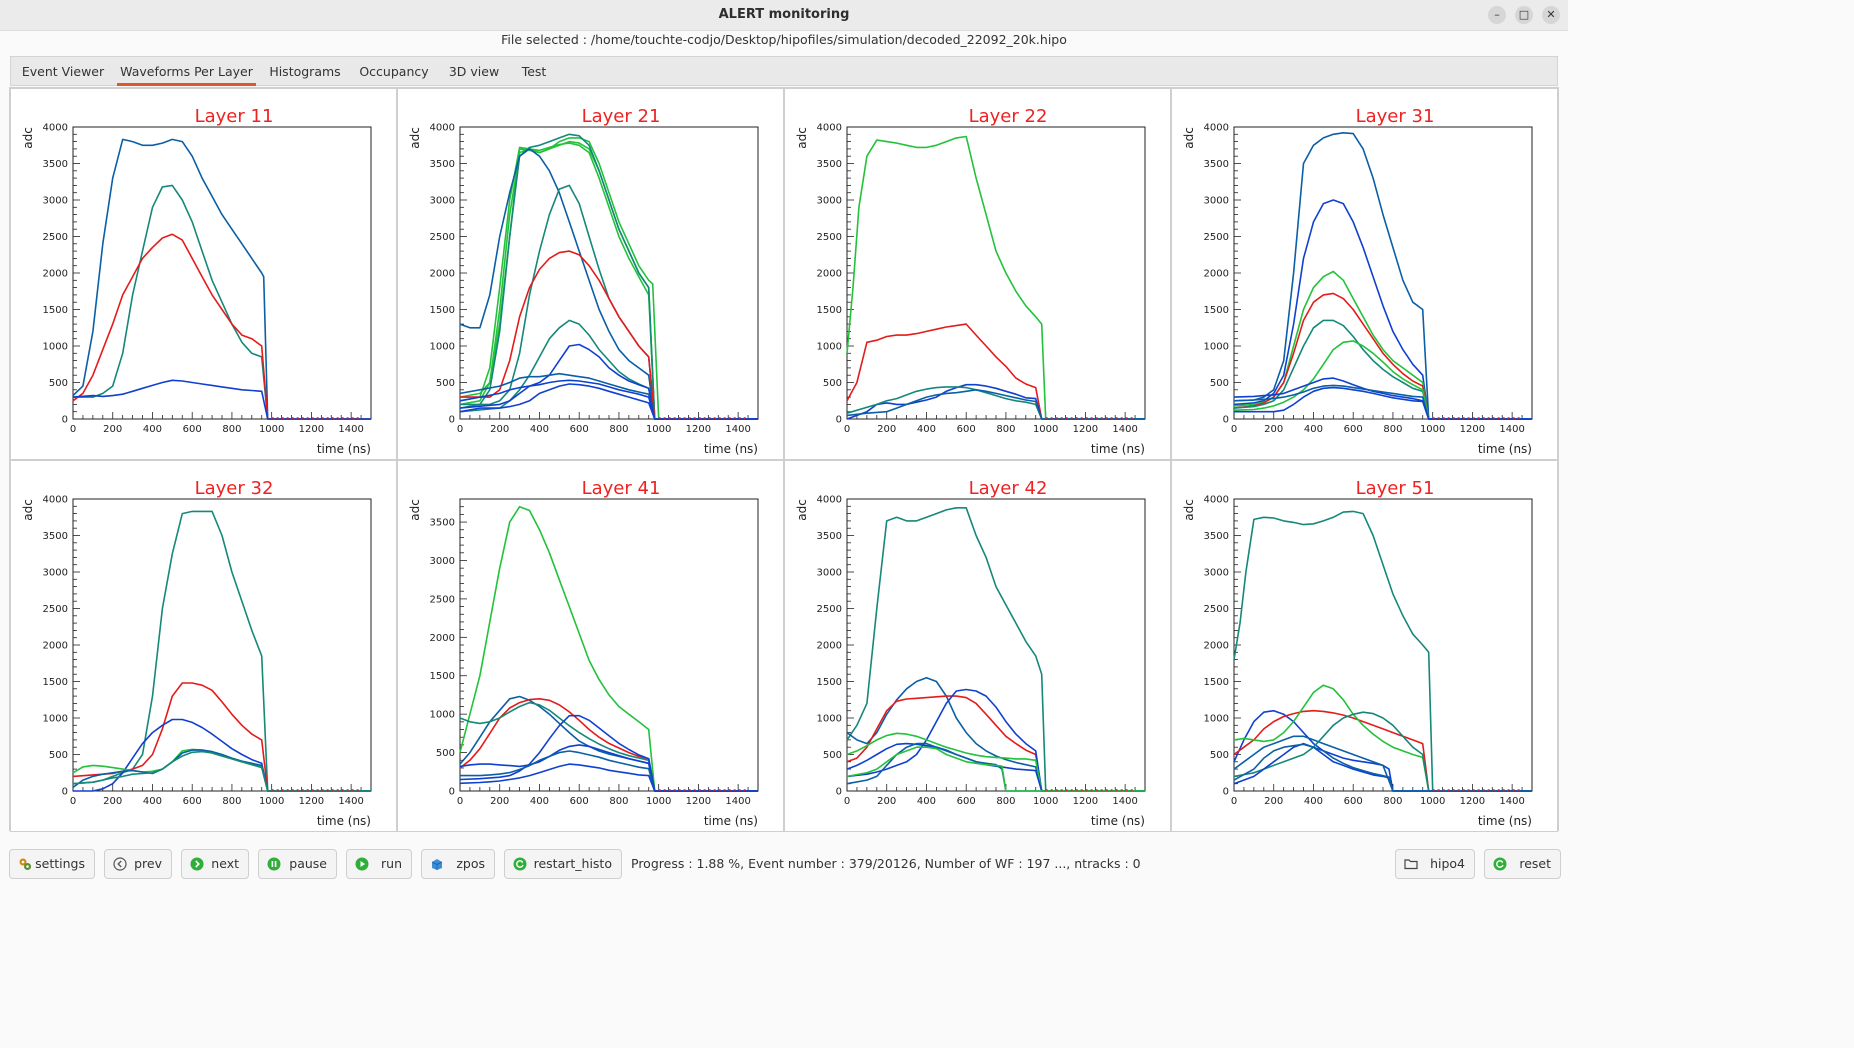  I want to click on tab-event-viewer: Event Viewer, so click(63, 71).